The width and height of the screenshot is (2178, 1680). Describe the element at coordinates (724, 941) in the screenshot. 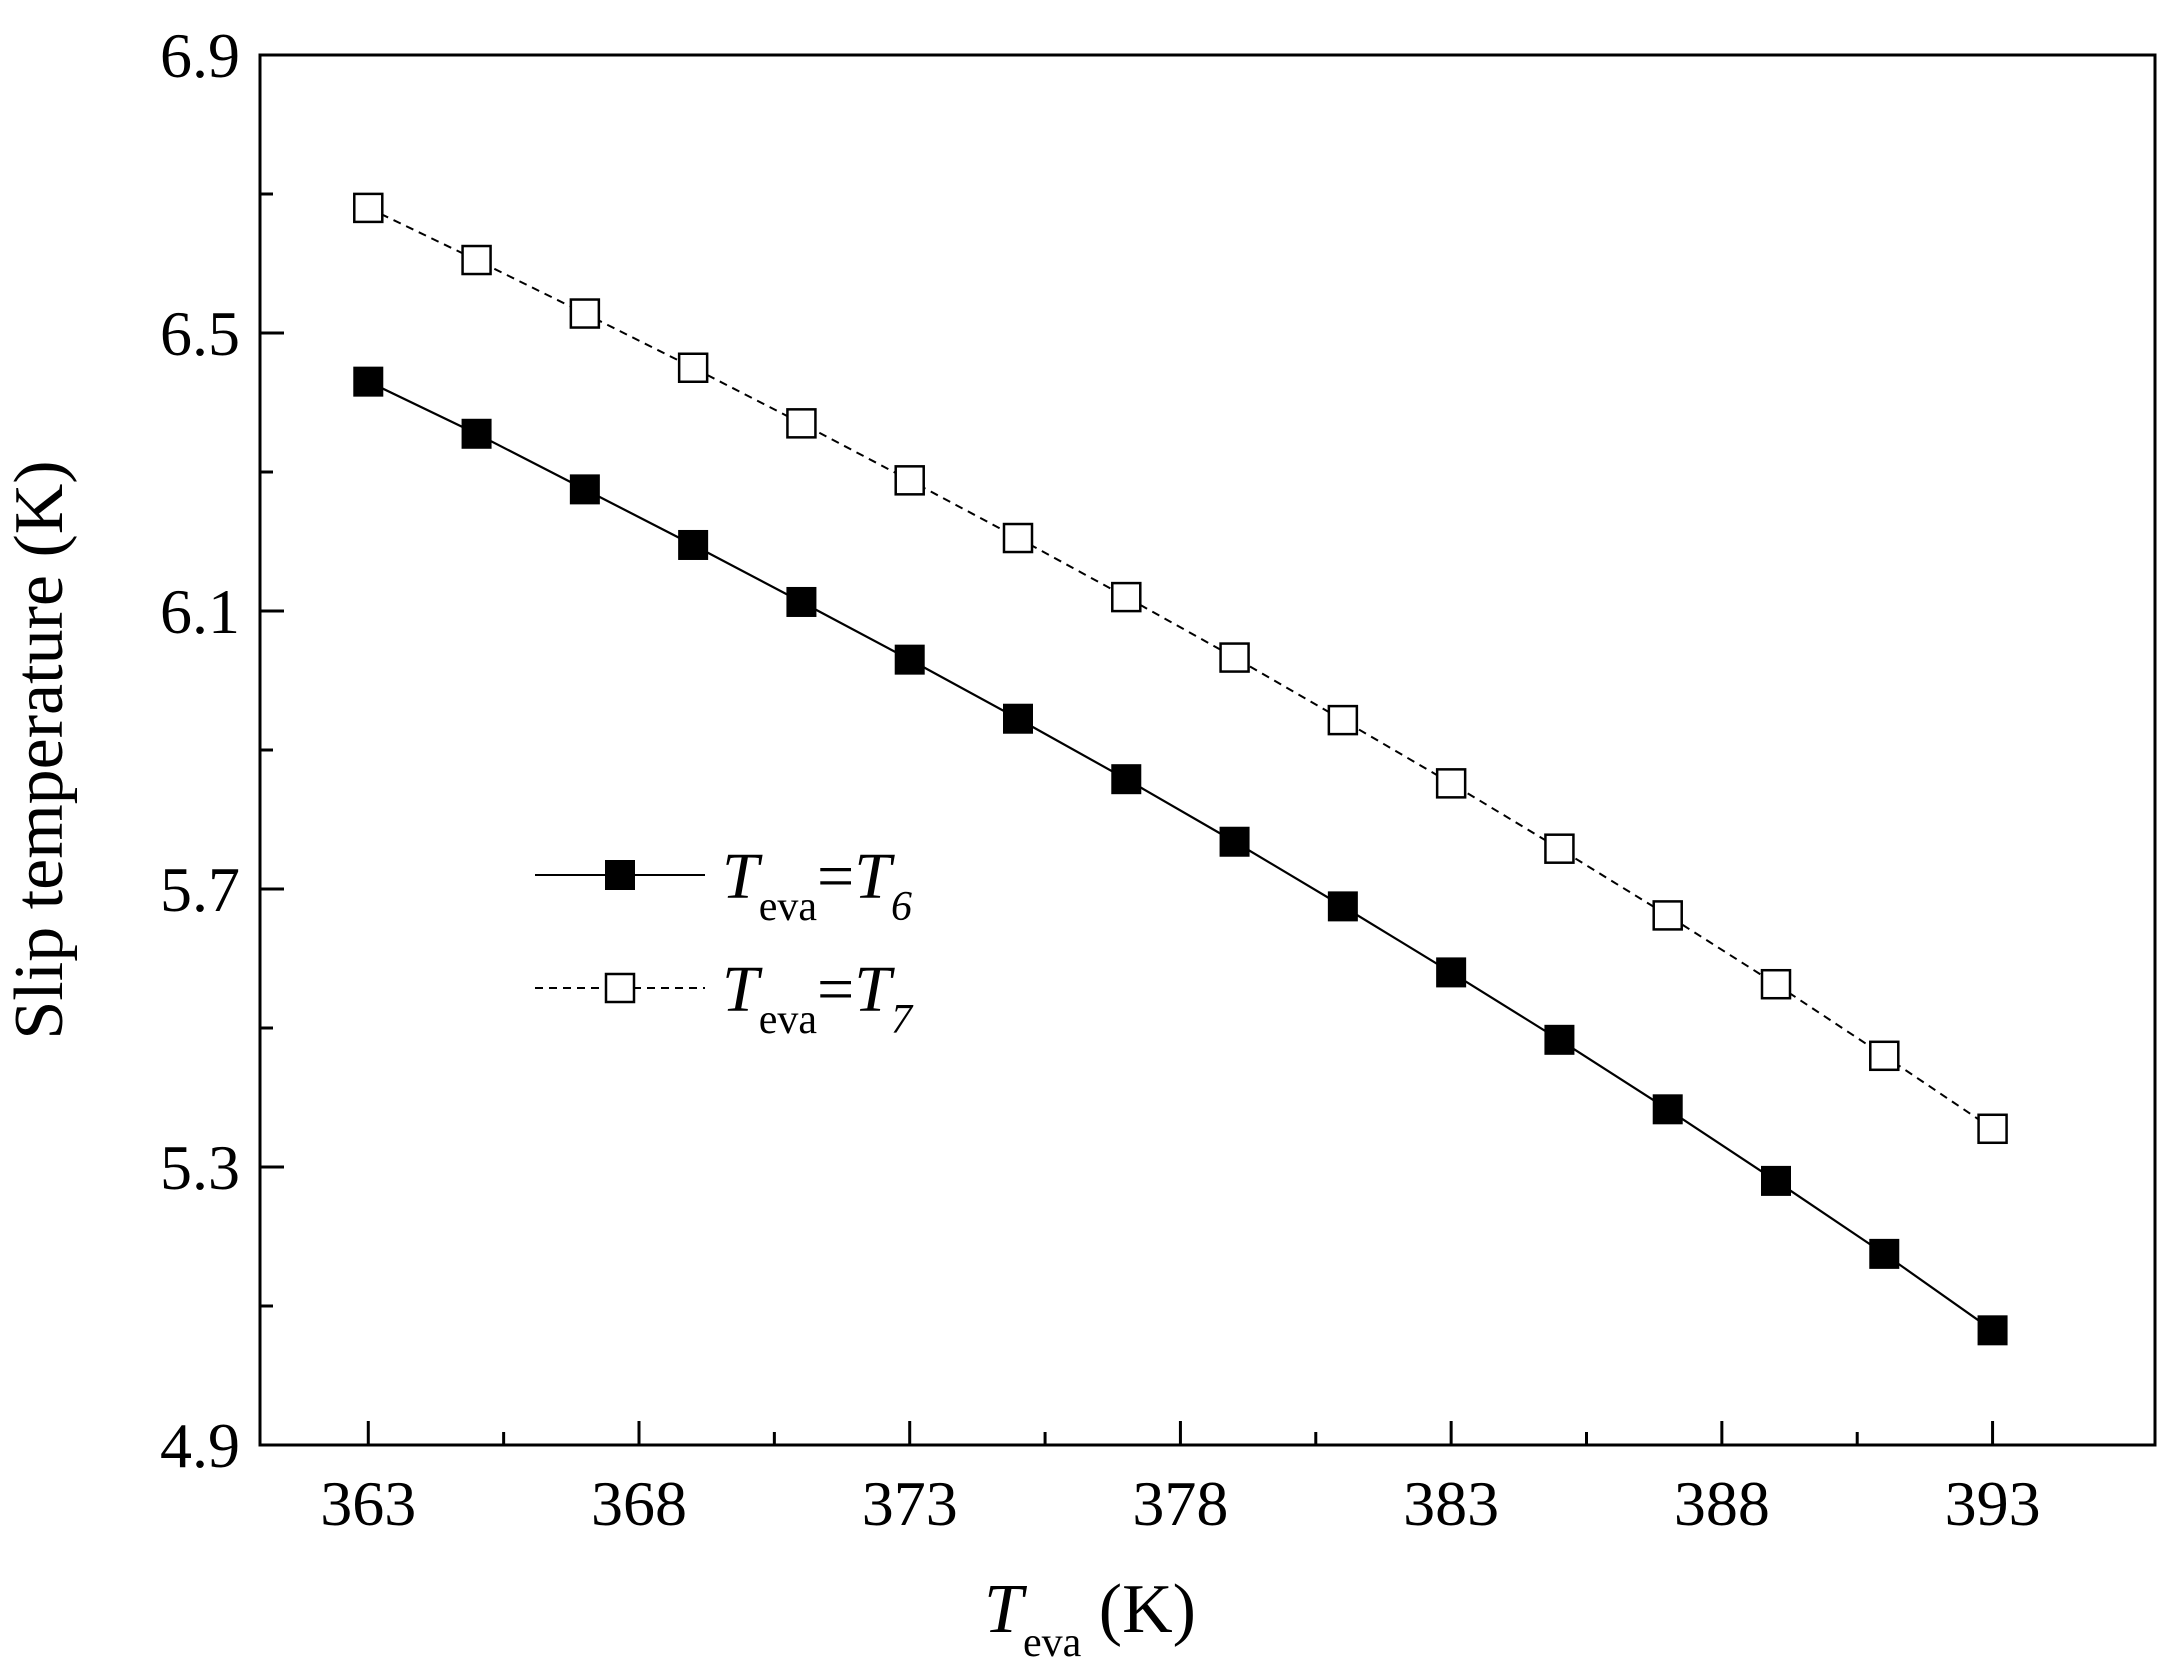

I see `legend: Teva=T6 Teva=T7` at that location.